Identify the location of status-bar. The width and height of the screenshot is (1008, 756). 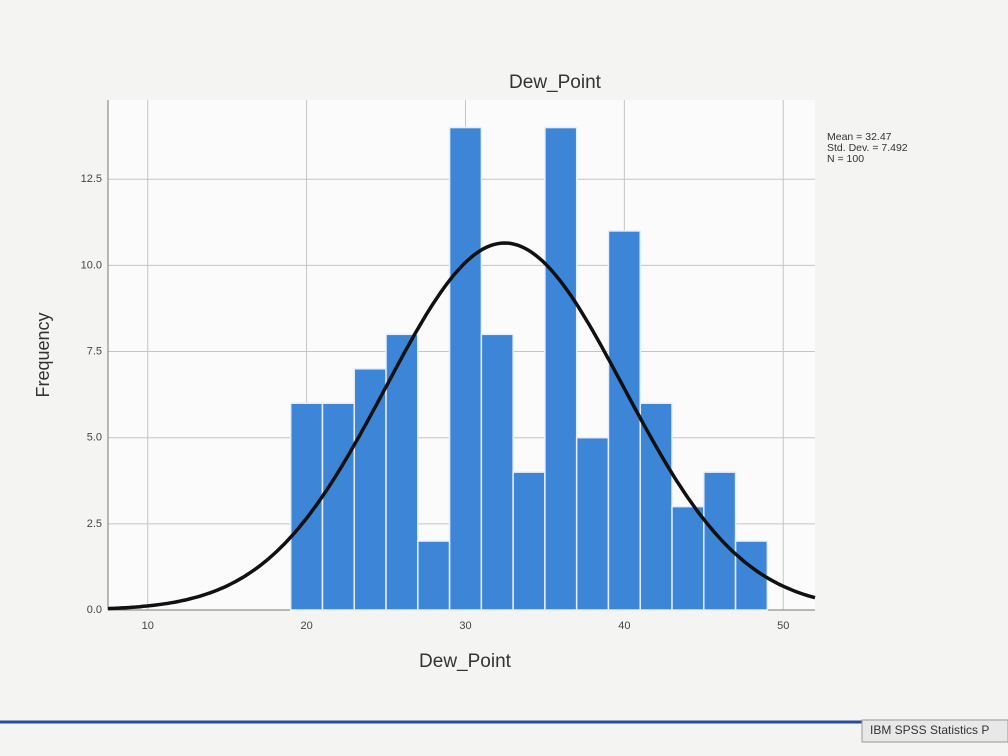
(934, 731).